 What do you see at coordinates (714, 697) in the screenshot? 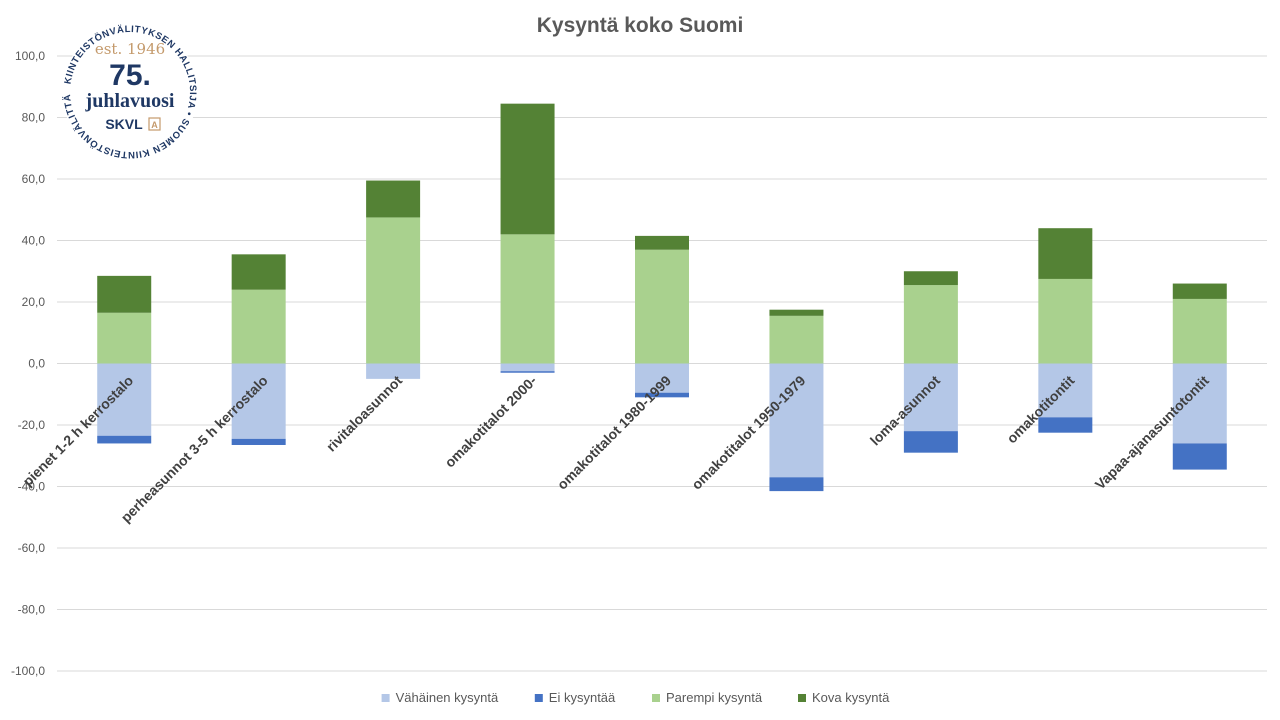
I see `legend-label: Parempi kysyntä` at bounding box center [714, 697].